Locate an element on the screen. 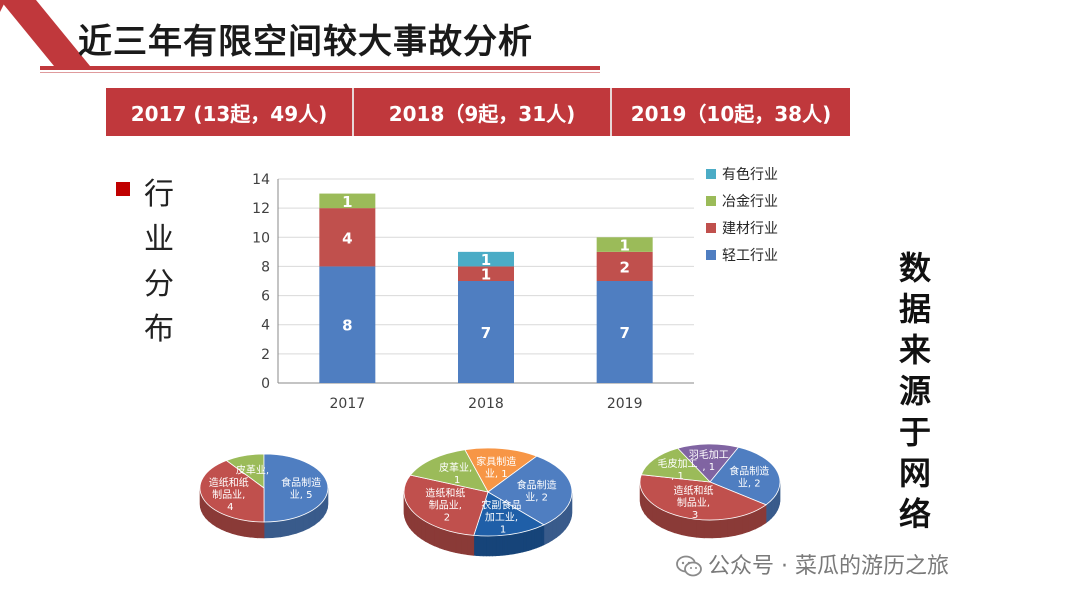 The image size is (1080, 608). y-tick-label: 10 is located at coordinates (261, 238).